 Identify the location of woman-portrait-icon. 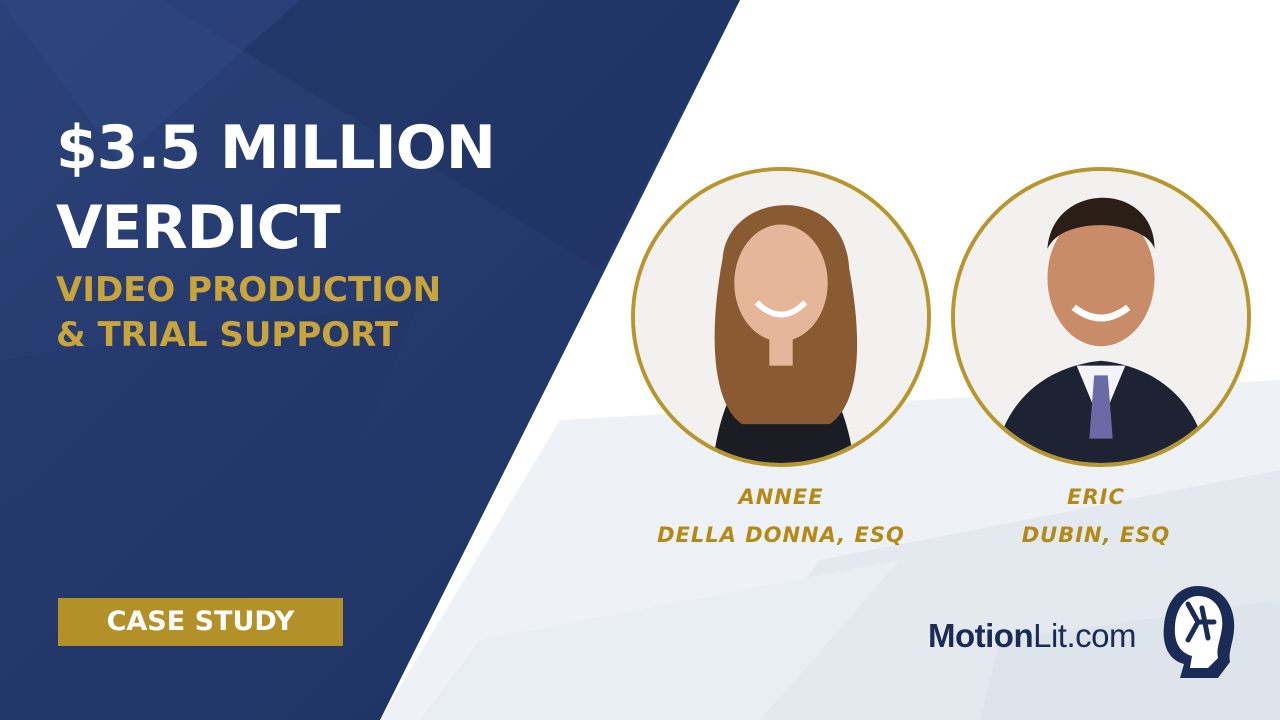
(781, 317).